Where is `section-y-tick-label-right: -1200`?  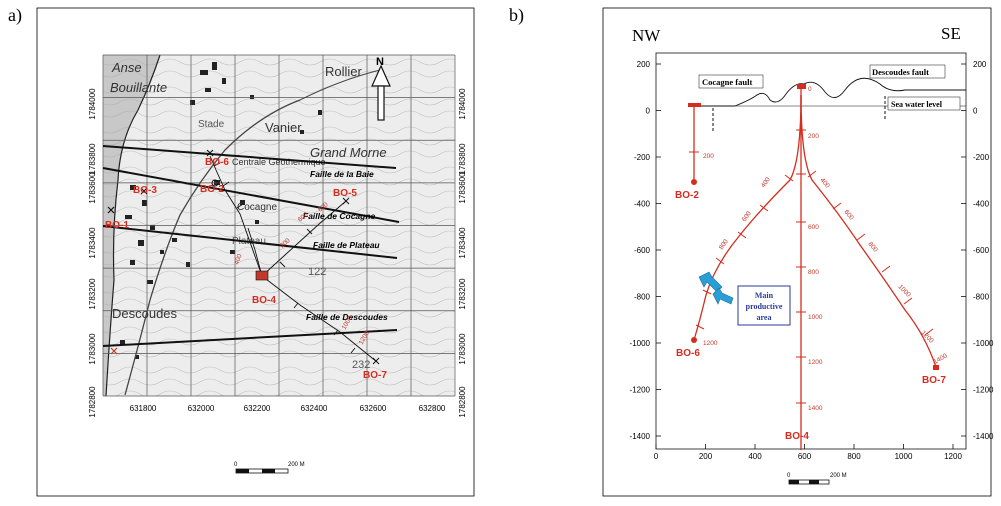 section-y-tick-label-right: -1200 is located at coordinates (983, 390).